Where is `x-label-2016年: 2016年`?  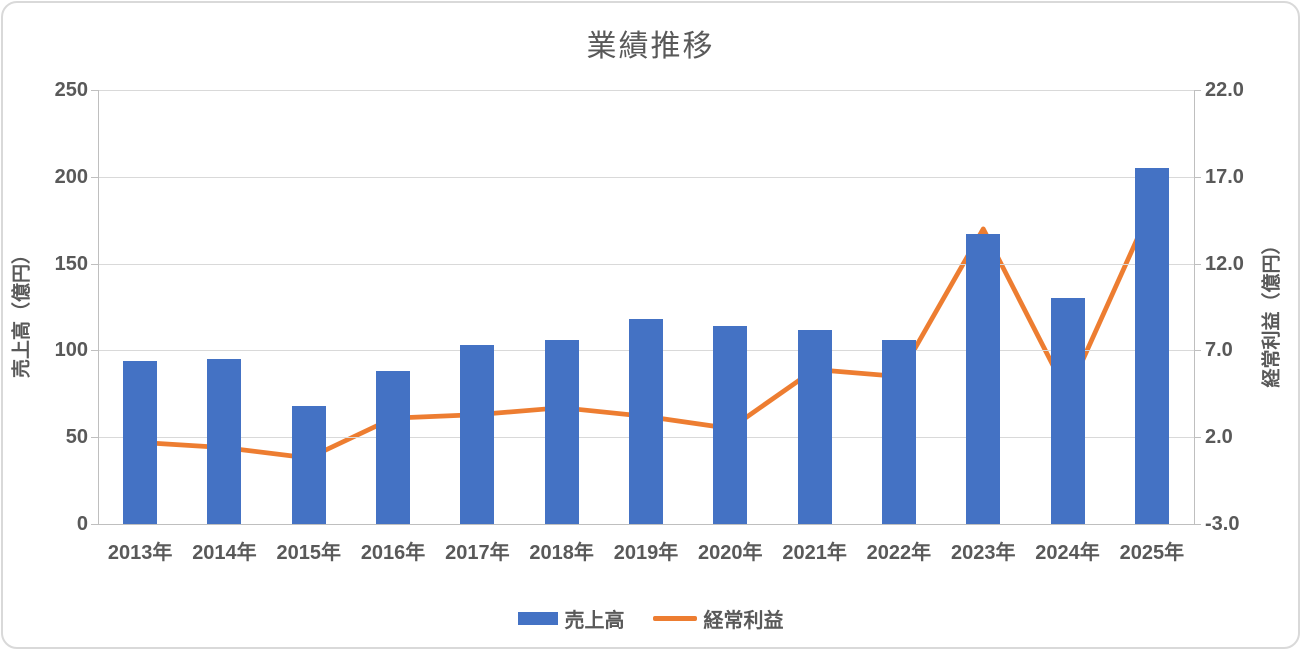
x-label-2016年: 2016年 is located at coordinates (393, 553).